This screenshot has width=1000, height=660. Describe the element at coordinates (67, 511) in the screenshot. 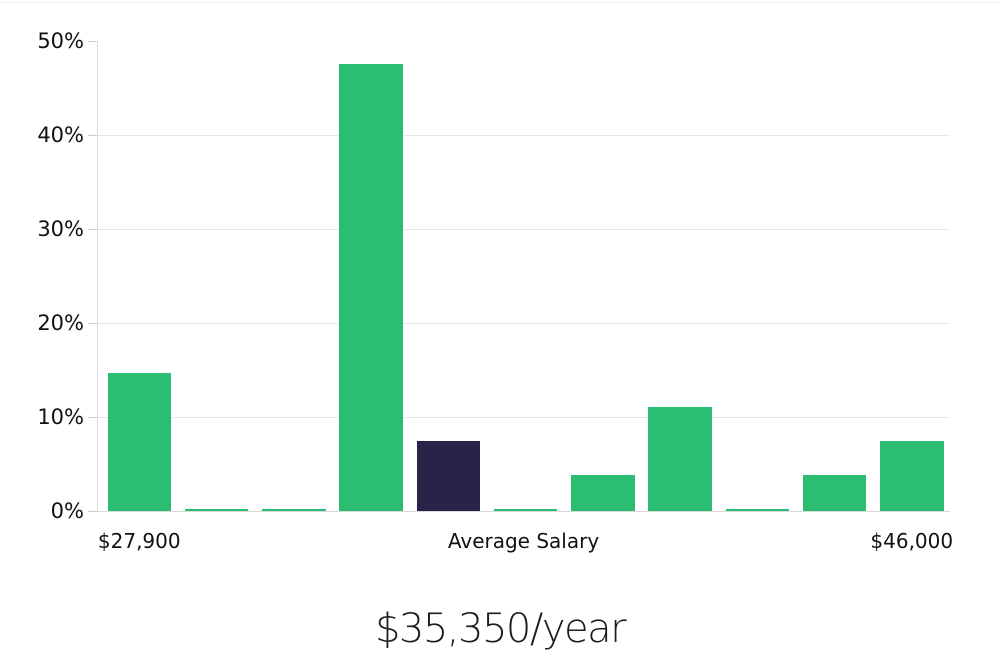

I see `ytick-label-0%: 0%` at that location.